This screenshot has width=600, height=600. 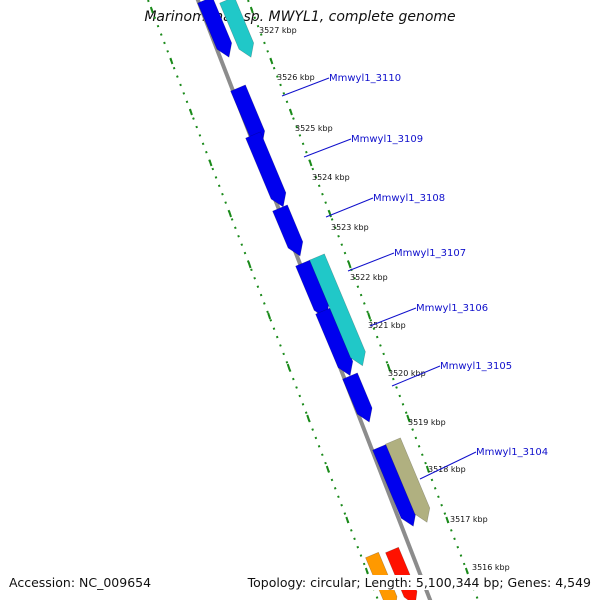 I want to click on kbp-tick-label: 3521 kbp, so click(x=387, y=325).